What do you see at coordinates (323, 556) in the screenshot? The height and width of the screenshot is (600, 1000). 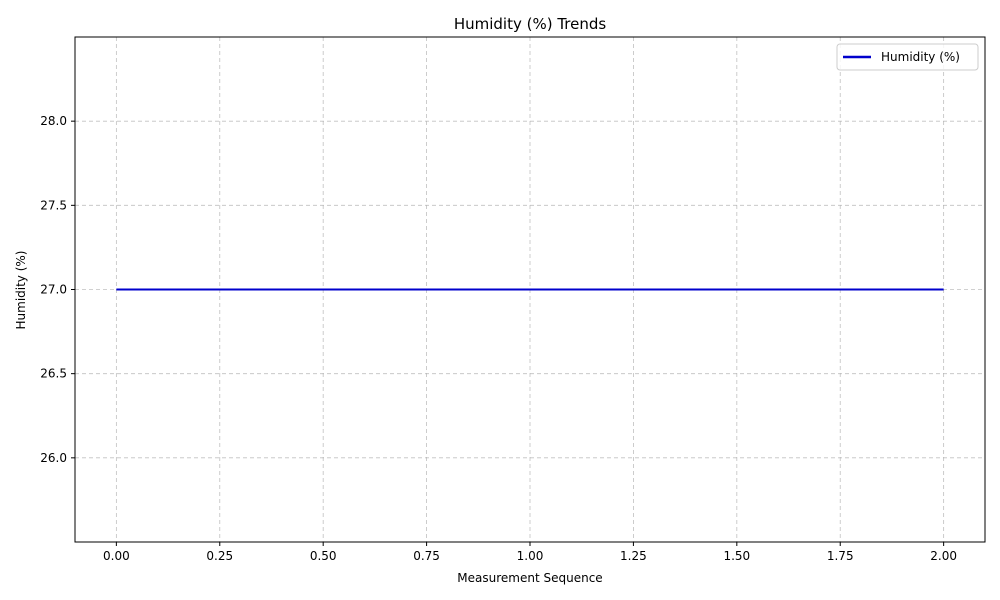 I see `x-tick-label: 0.50` at bounding box center [323, 556].